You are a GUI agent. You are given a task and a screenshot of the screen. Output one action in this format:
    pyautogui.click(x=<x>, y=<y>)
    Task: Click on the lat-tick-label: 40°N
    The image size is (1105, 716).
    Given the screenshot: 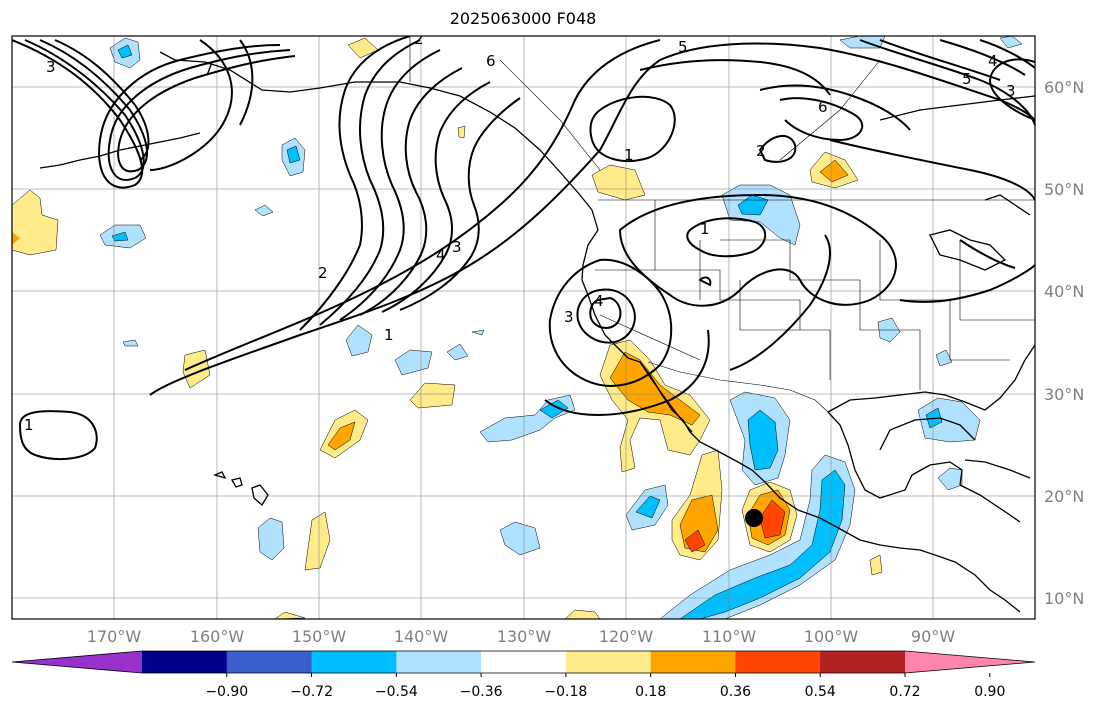 What is the action you would take?
    pyautogui.click(x=1064, y=291)
    